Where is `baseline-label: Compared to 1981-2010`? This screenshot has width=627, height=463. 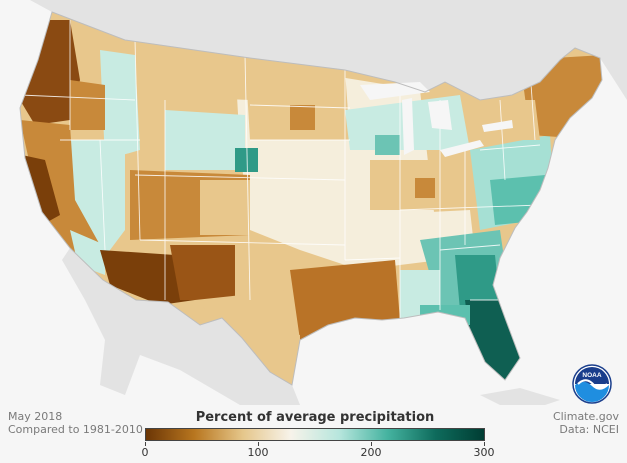
baseline-label: Compared to 1981-2010 is located at coordinates (75, 429).